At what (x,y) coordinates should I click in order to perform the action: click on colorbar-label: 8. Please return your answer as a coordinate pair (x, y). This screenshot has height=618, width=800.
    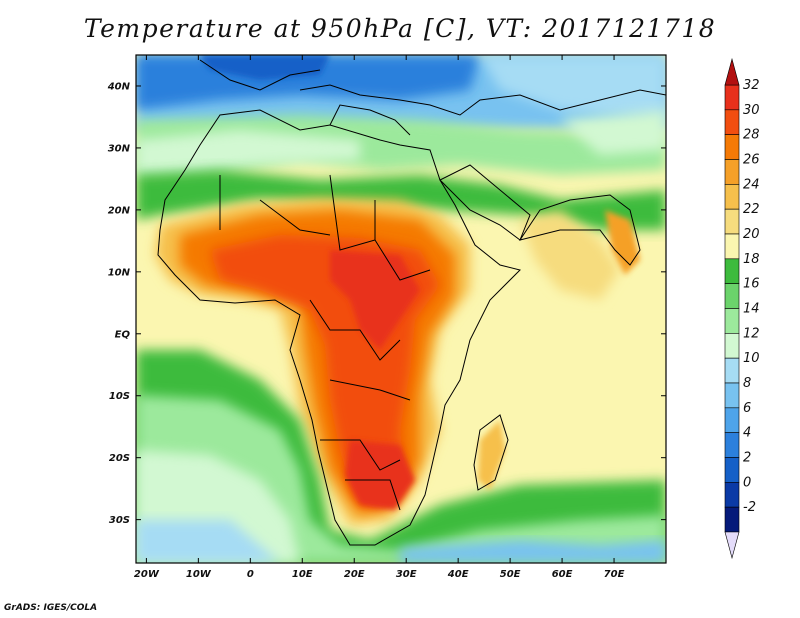
    Looking at the image, I should click on (747, 383).